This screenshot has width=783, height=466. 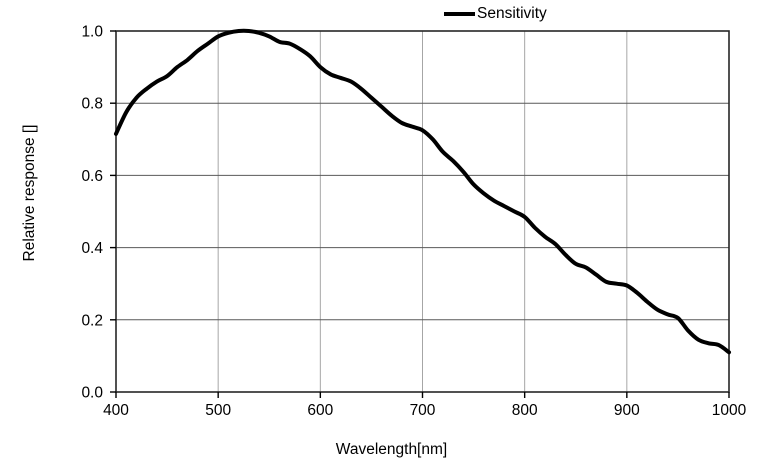 I want to click on x-tick-label: 1000, so click(x=729, y=410).